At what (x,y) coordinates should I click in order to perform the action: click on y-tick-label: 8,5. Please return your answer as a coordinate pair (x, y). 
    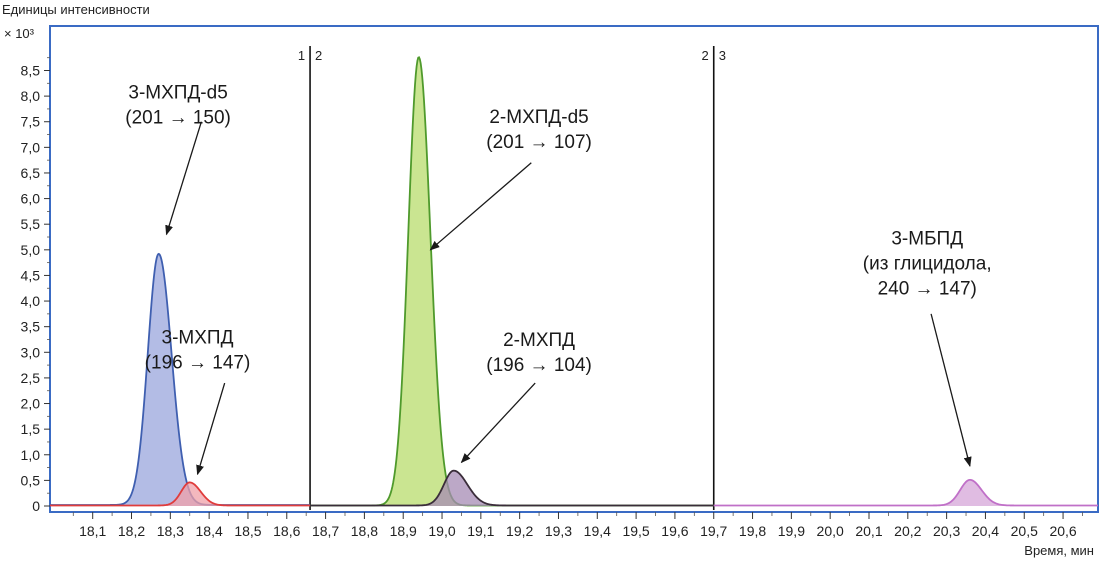
    Looking at the image, I should click on (31, 70).